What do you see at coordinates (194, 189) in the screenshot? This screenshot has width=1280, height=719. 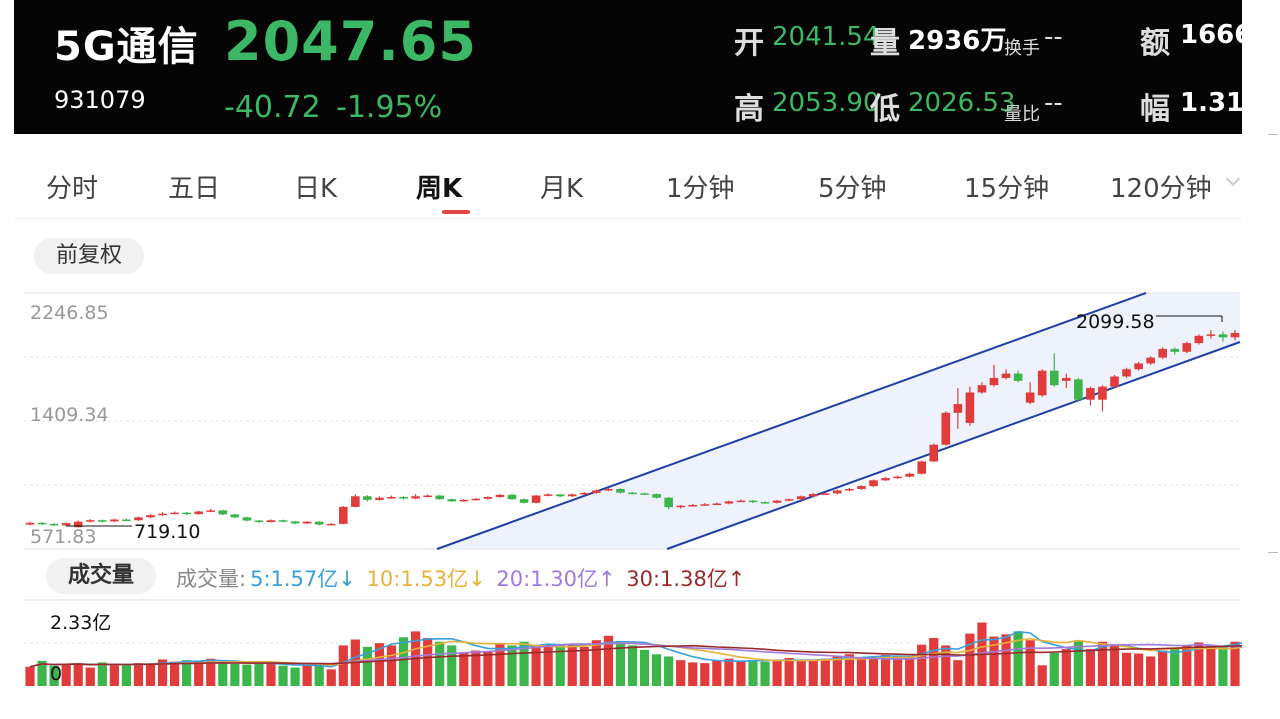 I see `tab-five-day: 五日` at bounding box center [194, 189].